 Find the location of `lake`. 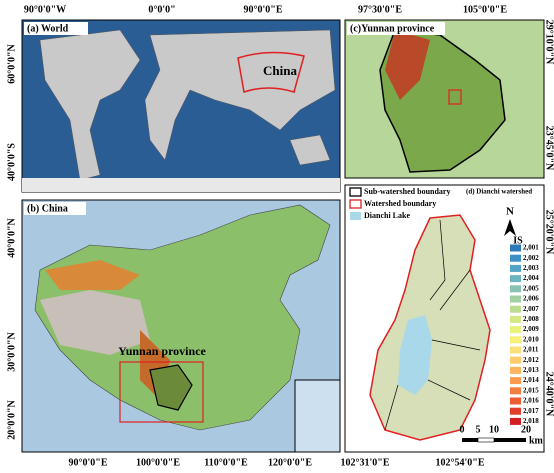

lake is located at coordinates (415, 355).